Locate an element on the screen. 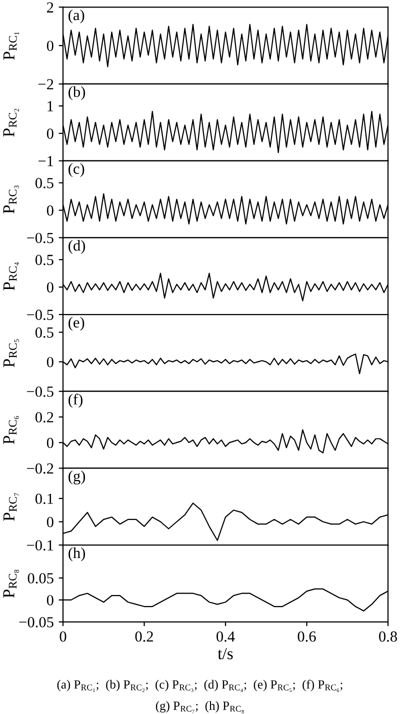  y-axis-title: P$_{RC₃}$ is located at coordinates (11, 200).